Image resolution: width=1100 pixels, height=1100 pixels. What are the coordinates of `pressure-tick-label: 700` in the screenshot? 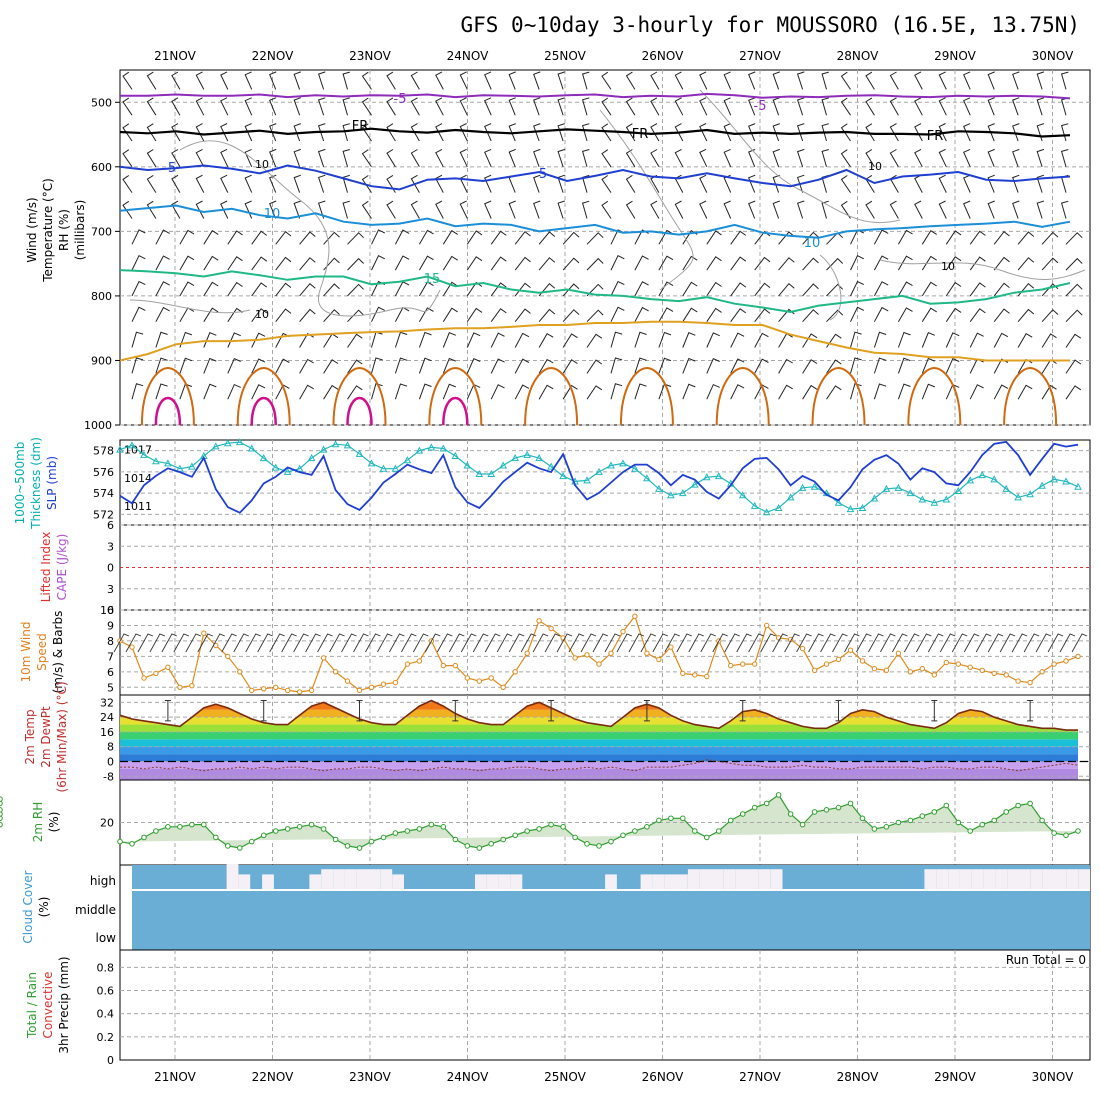 It's located at (101, 231).